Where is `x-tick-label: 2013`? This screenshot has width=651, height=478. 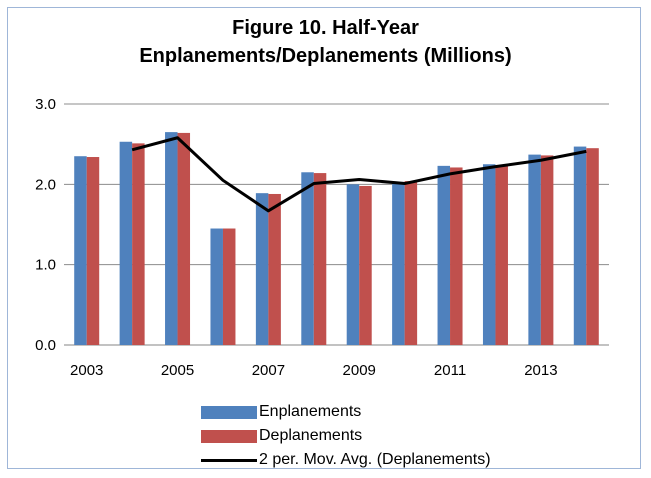
x-tick-label: 2013 is located at coordinates (540, 370).